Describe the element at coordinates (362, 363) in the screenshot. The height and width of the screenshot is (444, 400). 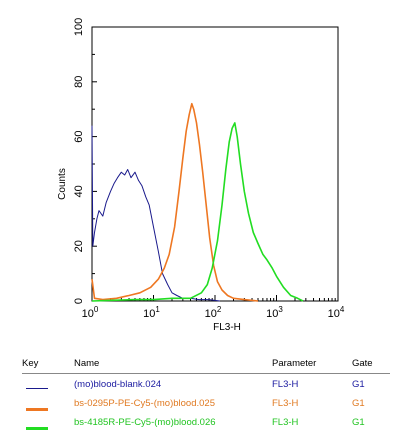
I see `key-header-gate: Gate` at that location.